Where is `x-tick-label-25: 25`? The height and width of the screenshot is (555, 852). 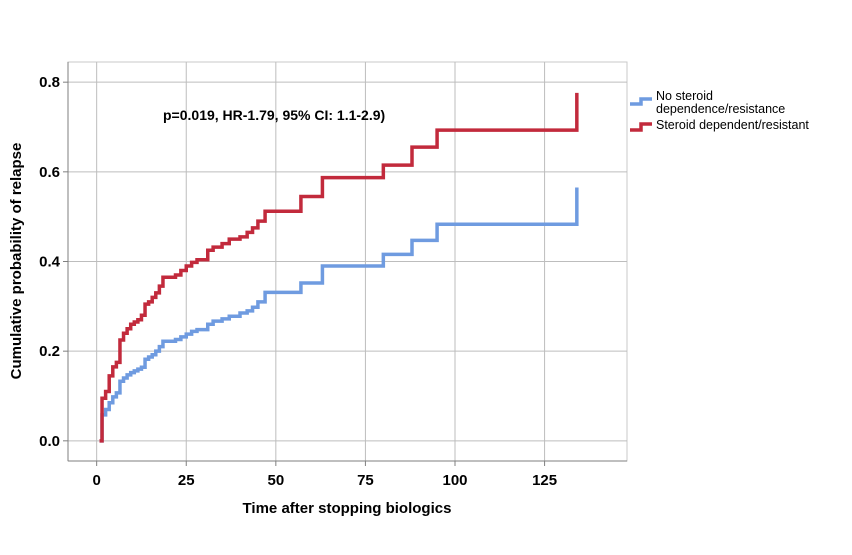 x-tick-label-25: 25 is located at coordinates (186, 480).